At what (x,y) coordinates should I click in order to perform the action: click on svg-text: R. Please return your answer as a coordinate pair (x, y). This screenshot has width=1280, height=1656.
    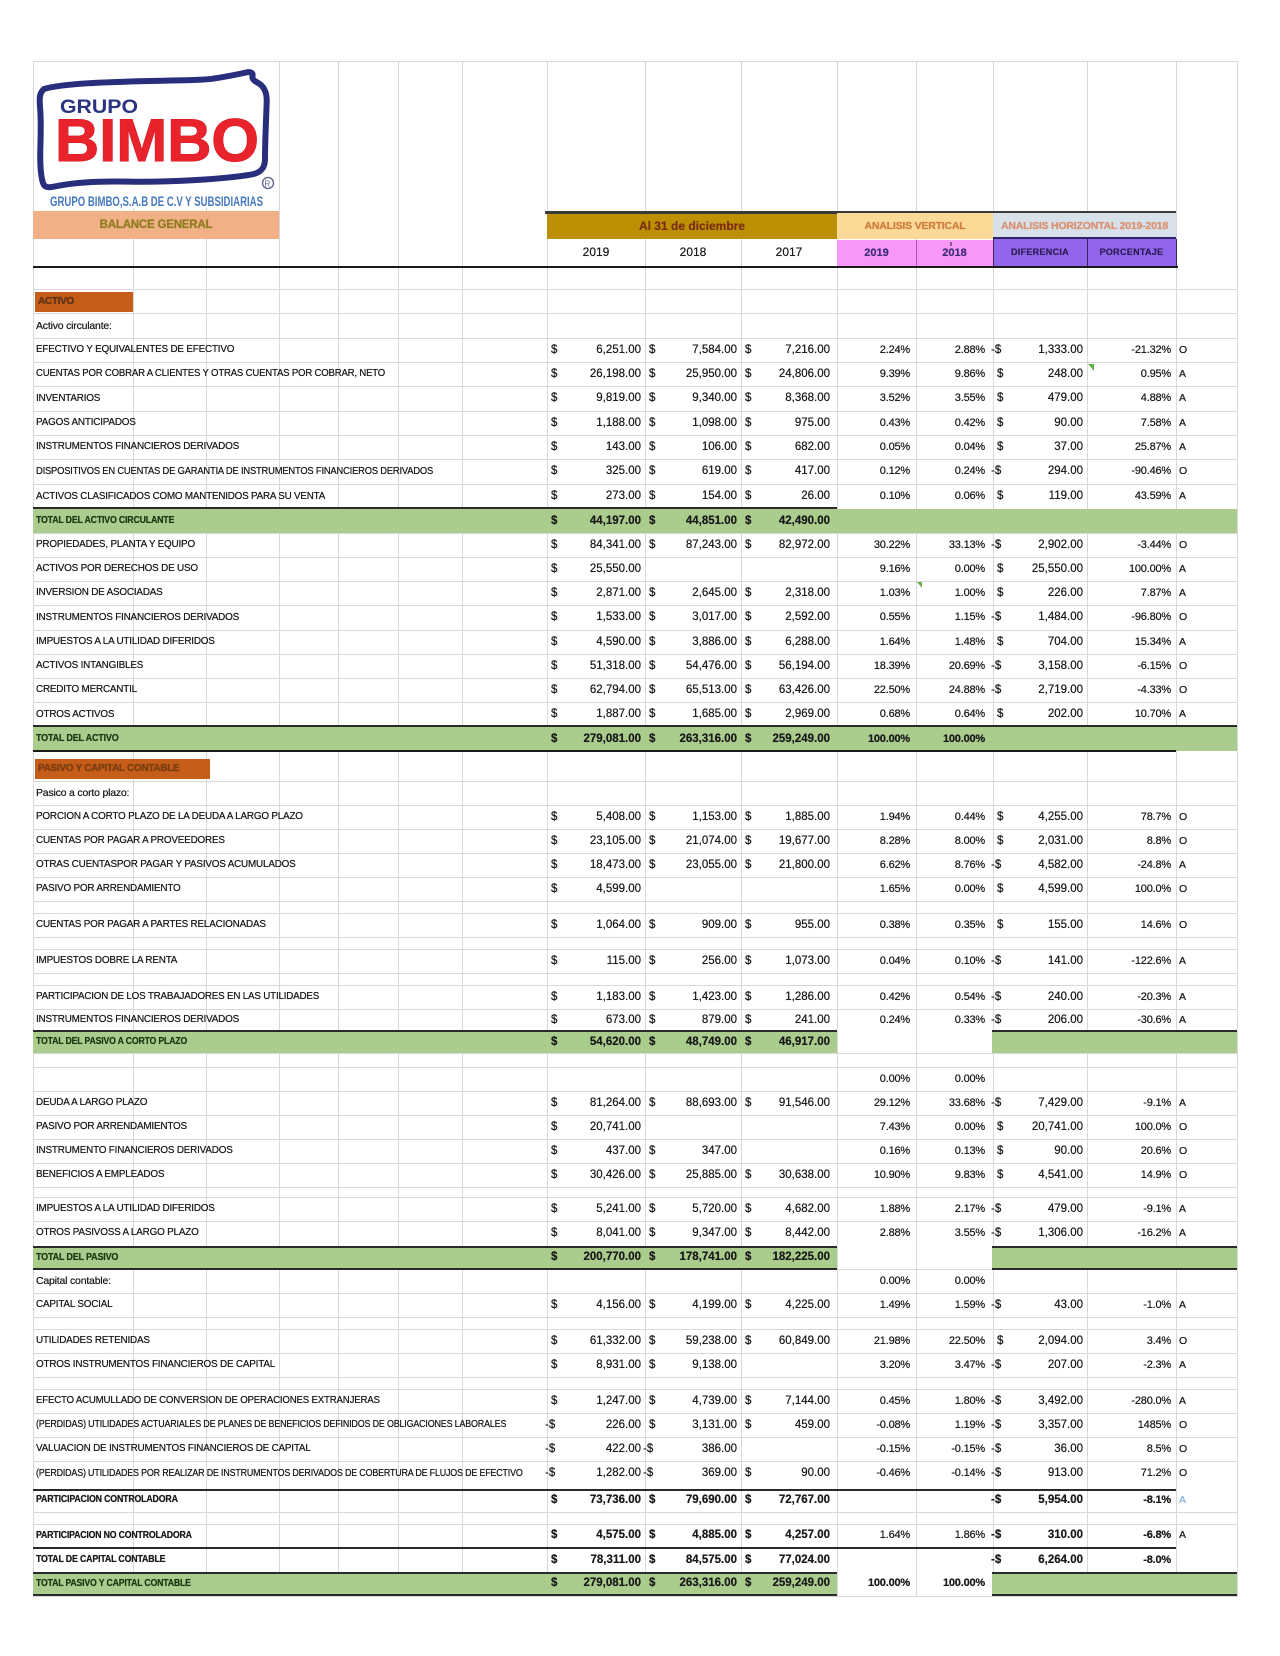
    Looking at the image, I should click on (268, 184).